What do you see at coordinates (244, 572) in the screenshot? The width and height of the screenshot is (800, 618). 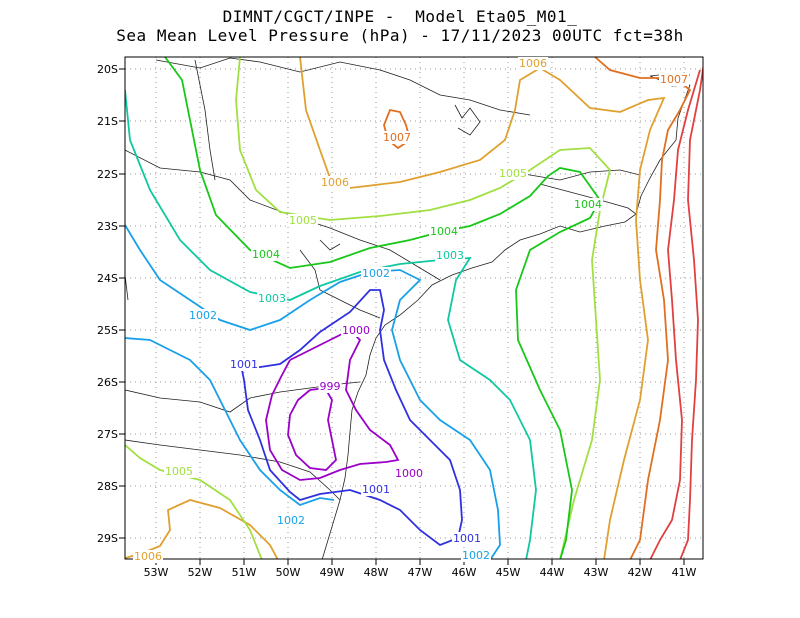 I see `lon-label: 51W` at bounding box center [244, 572].